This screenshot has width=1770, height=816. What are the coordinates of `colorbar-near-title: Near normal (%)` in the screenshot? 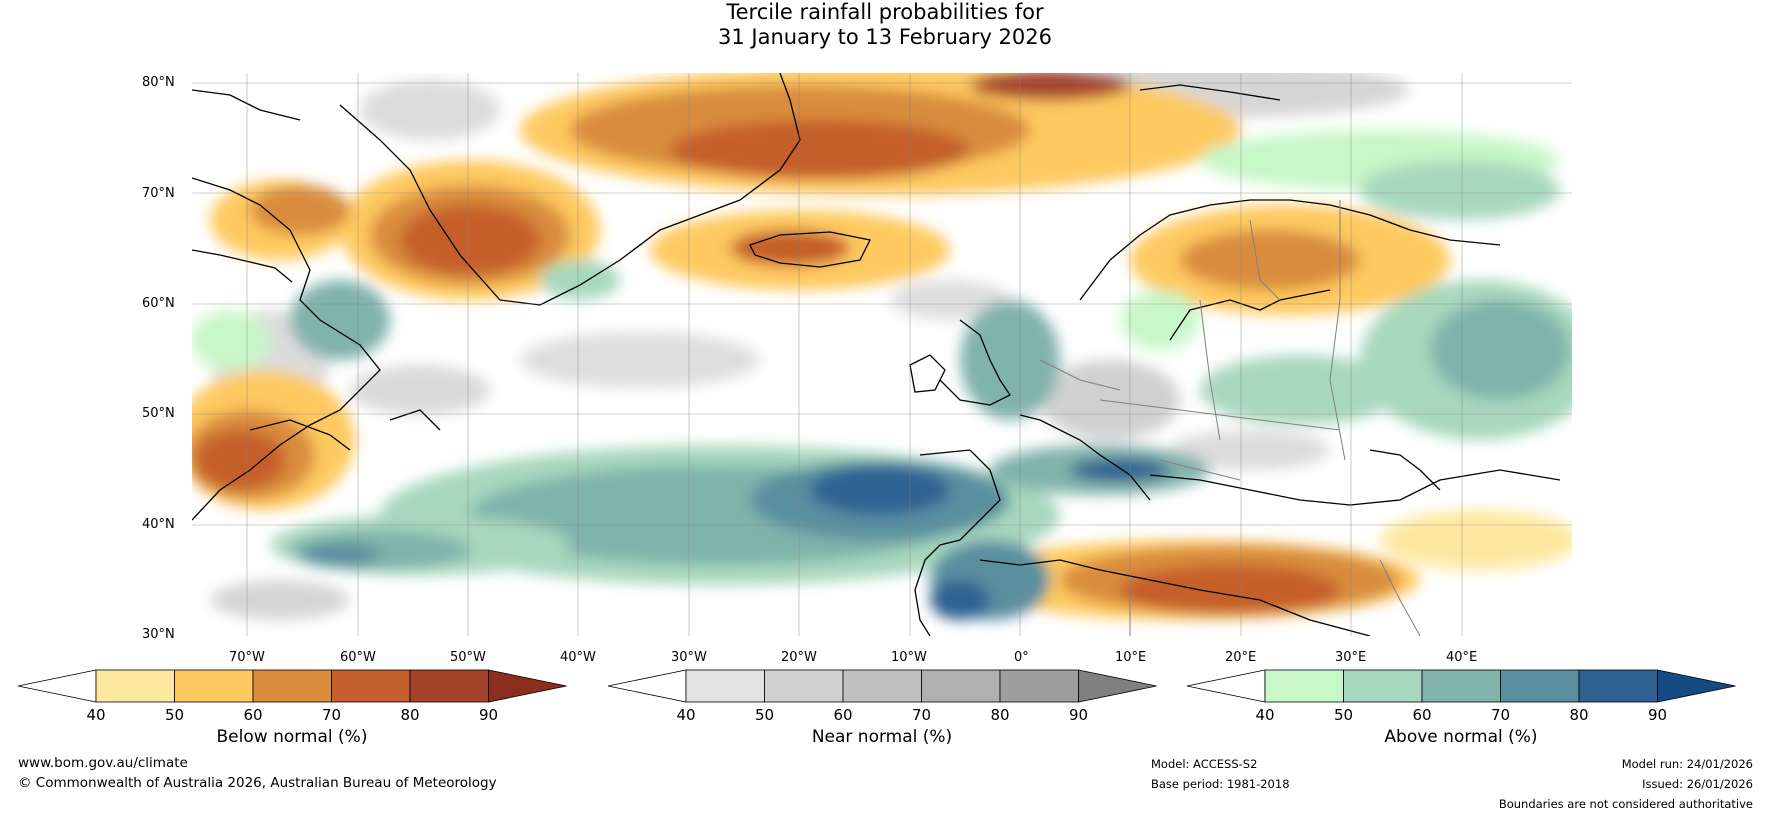 It's located at (882, 737).